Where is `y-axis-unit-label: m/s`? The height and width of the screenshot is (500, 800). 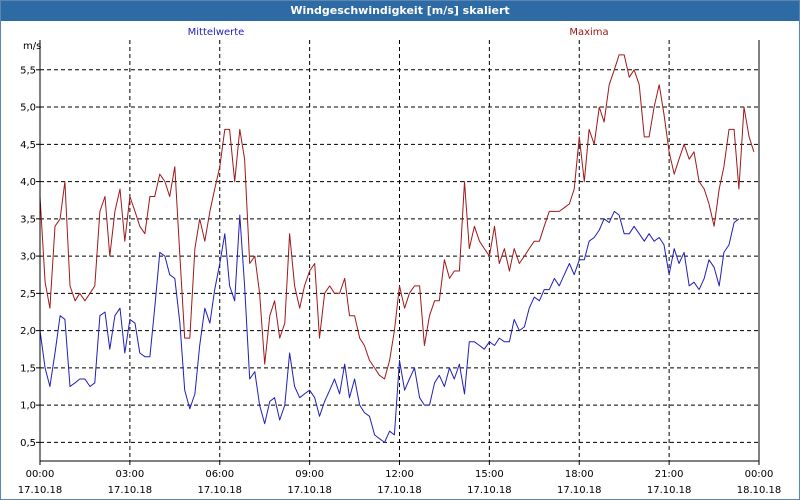
y-axis-unit-label: m/s is located at coordinates (32, 46).